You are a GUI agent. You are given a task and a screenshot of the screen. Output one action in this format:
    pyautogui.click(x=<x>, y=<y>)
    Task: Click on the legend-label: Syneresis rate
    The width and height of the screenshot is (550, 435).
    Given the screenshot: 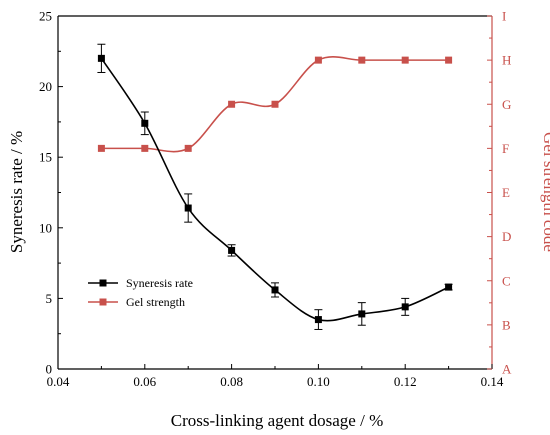 What is the action you would take?
    pyautogui.click(x=159, y=283)
    